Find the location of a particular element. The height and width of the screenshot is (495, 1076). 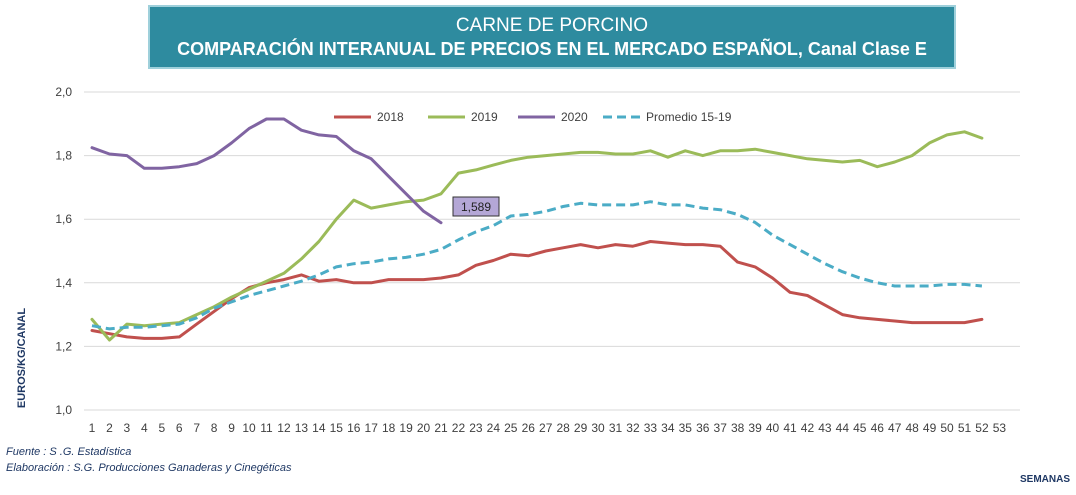

x-tick-label: 53 is located at coordinates (1000, 428).